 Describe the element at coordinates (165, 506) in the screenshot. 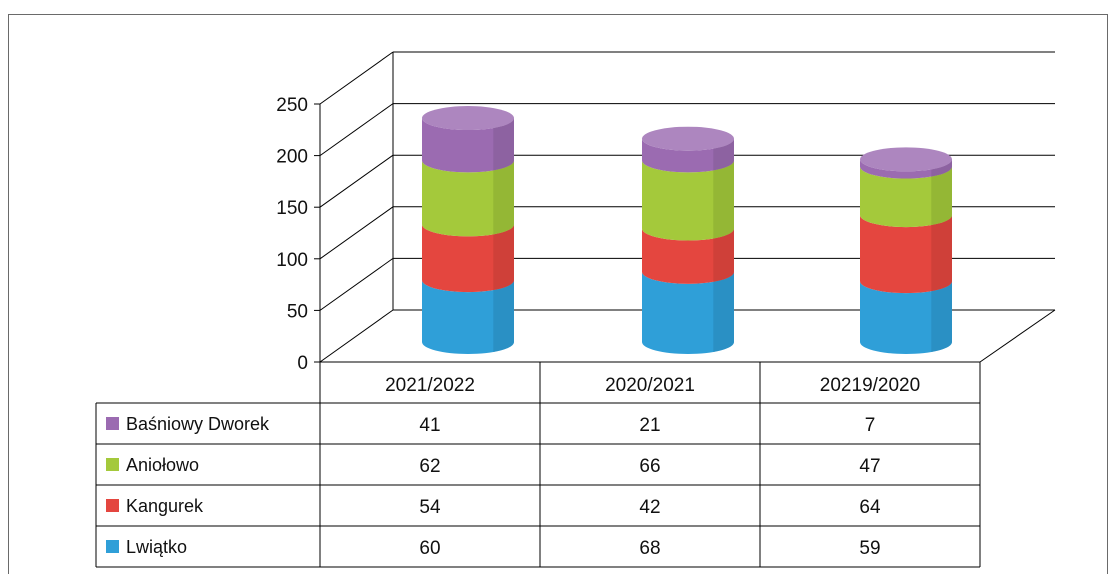

I see `legend-label: Kangurek` at that location.